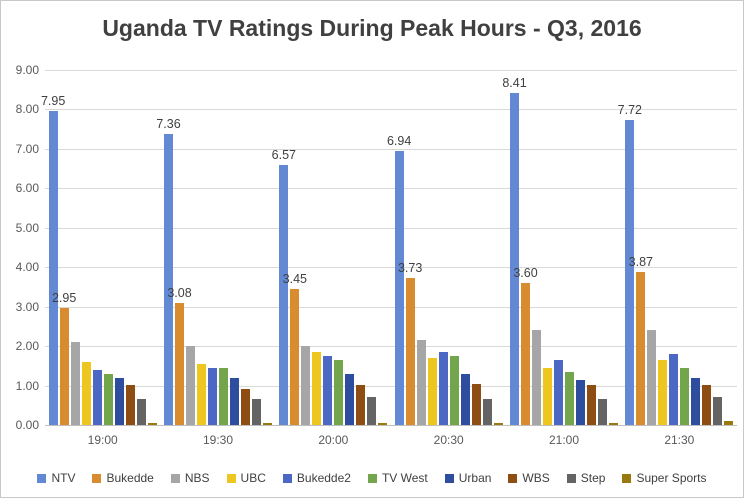  I want to click on y-axis-tick-label: 2.00, so click(27, 346).